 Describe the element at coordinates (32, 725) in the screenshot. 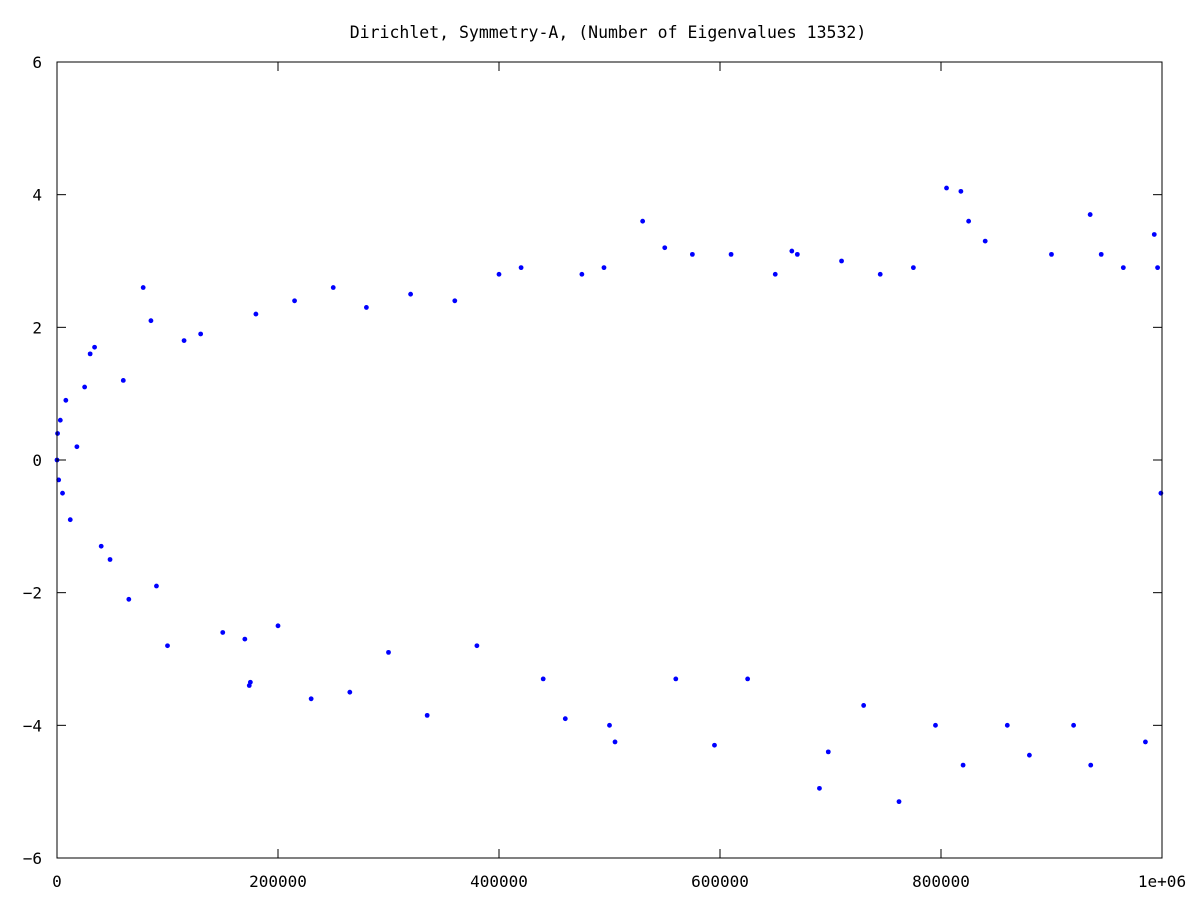

I see `y-tick-label: −4` at that location.